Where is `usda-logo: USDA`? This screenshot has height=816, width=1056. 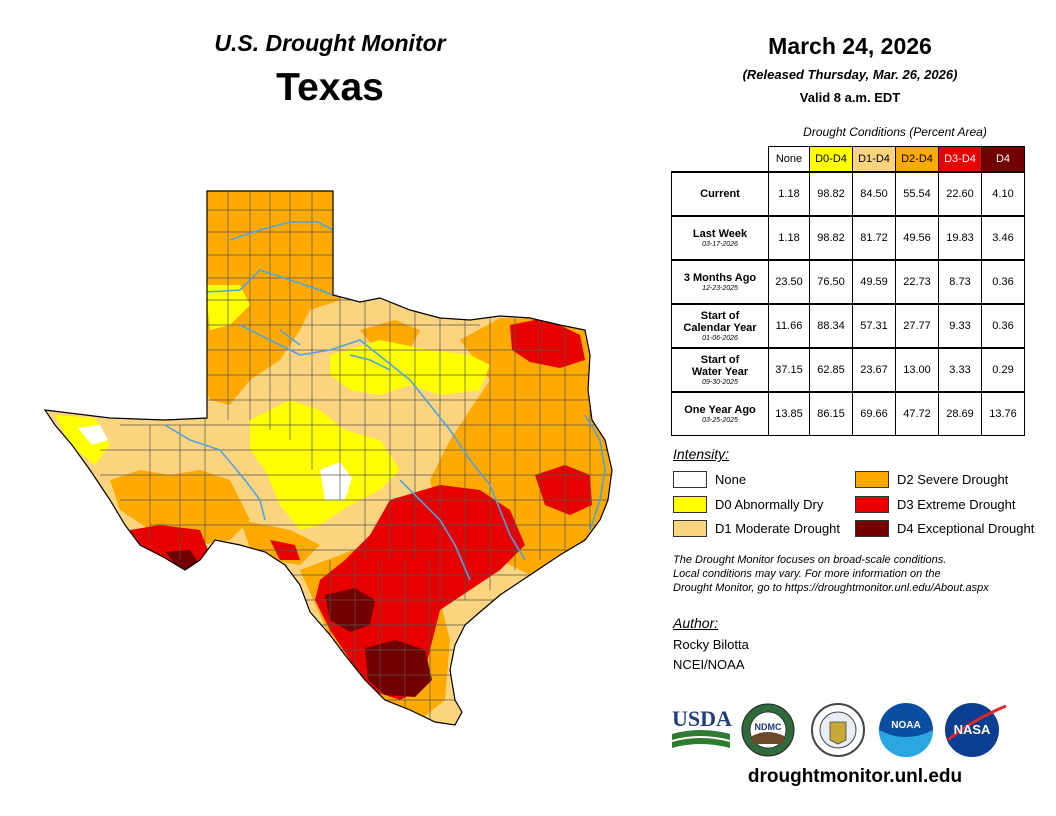
usda-logo: USDA is located at coordinates (702, 727).